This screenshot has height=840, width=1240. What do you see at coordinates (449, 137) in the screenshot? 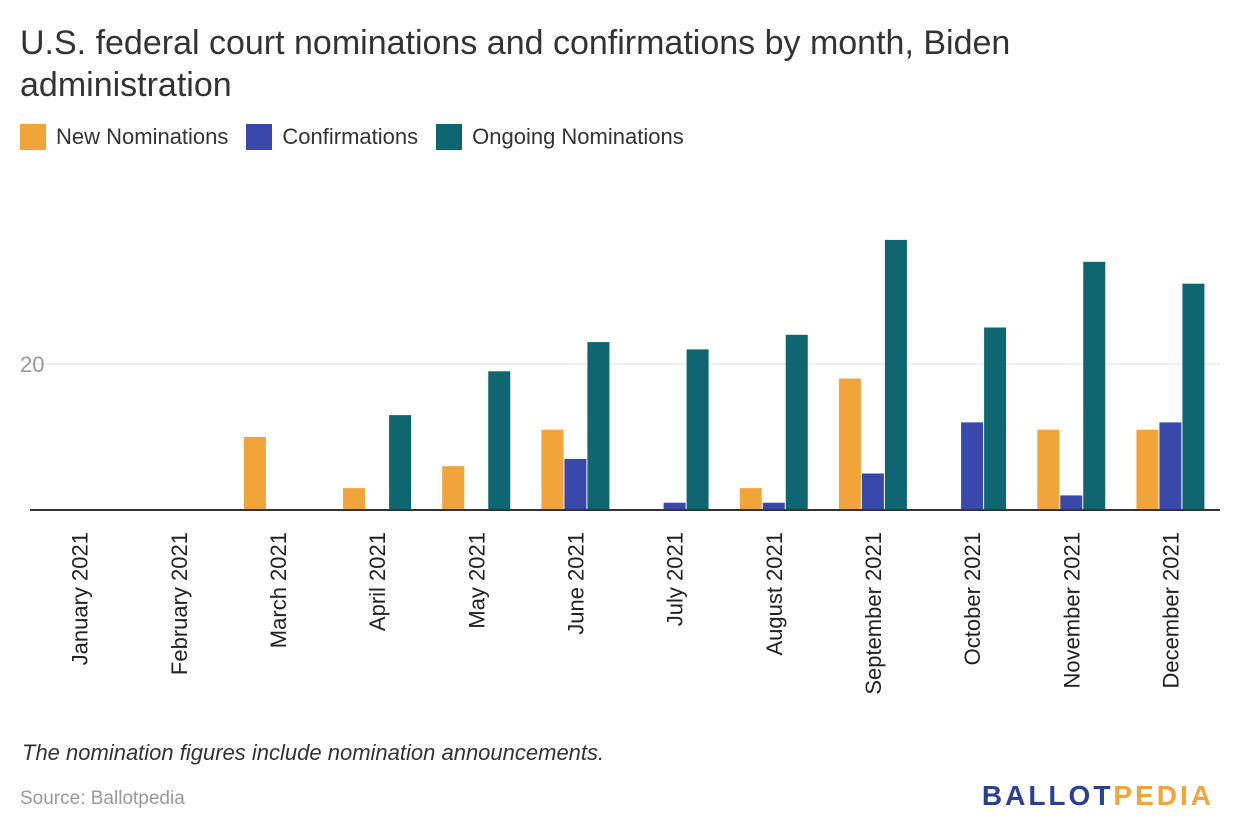
I see `legend-swatch-ongoing-nominations` at bounding box center [449, 137].